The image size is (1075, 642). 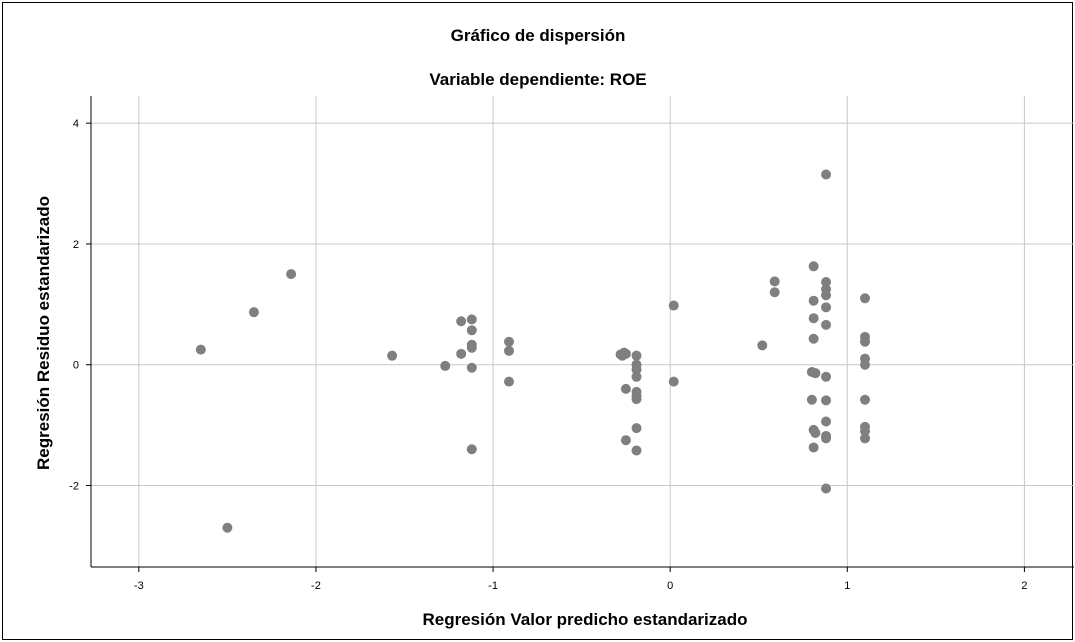 What do you see at coordinates (538, 35) in the screenshot?
I see `chart-title: Gráfico de dispersión` at bounding box center [538, 35].